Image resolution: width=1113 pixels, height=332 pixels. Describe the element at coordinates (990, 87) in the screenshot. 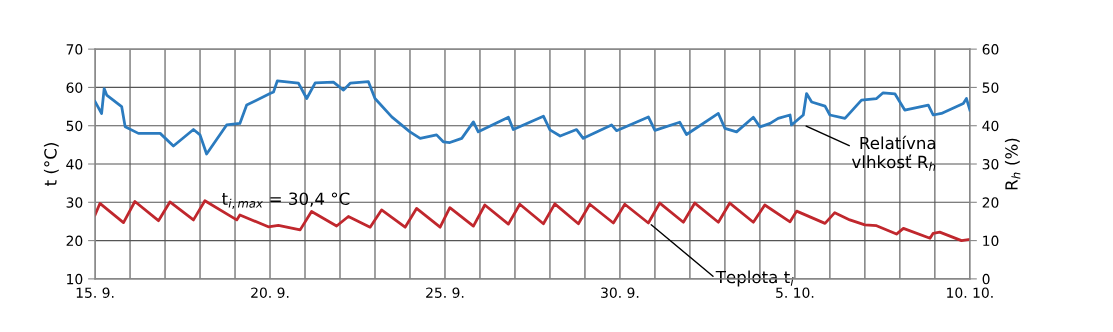

I see `y2-tick-label: 50` at that location.